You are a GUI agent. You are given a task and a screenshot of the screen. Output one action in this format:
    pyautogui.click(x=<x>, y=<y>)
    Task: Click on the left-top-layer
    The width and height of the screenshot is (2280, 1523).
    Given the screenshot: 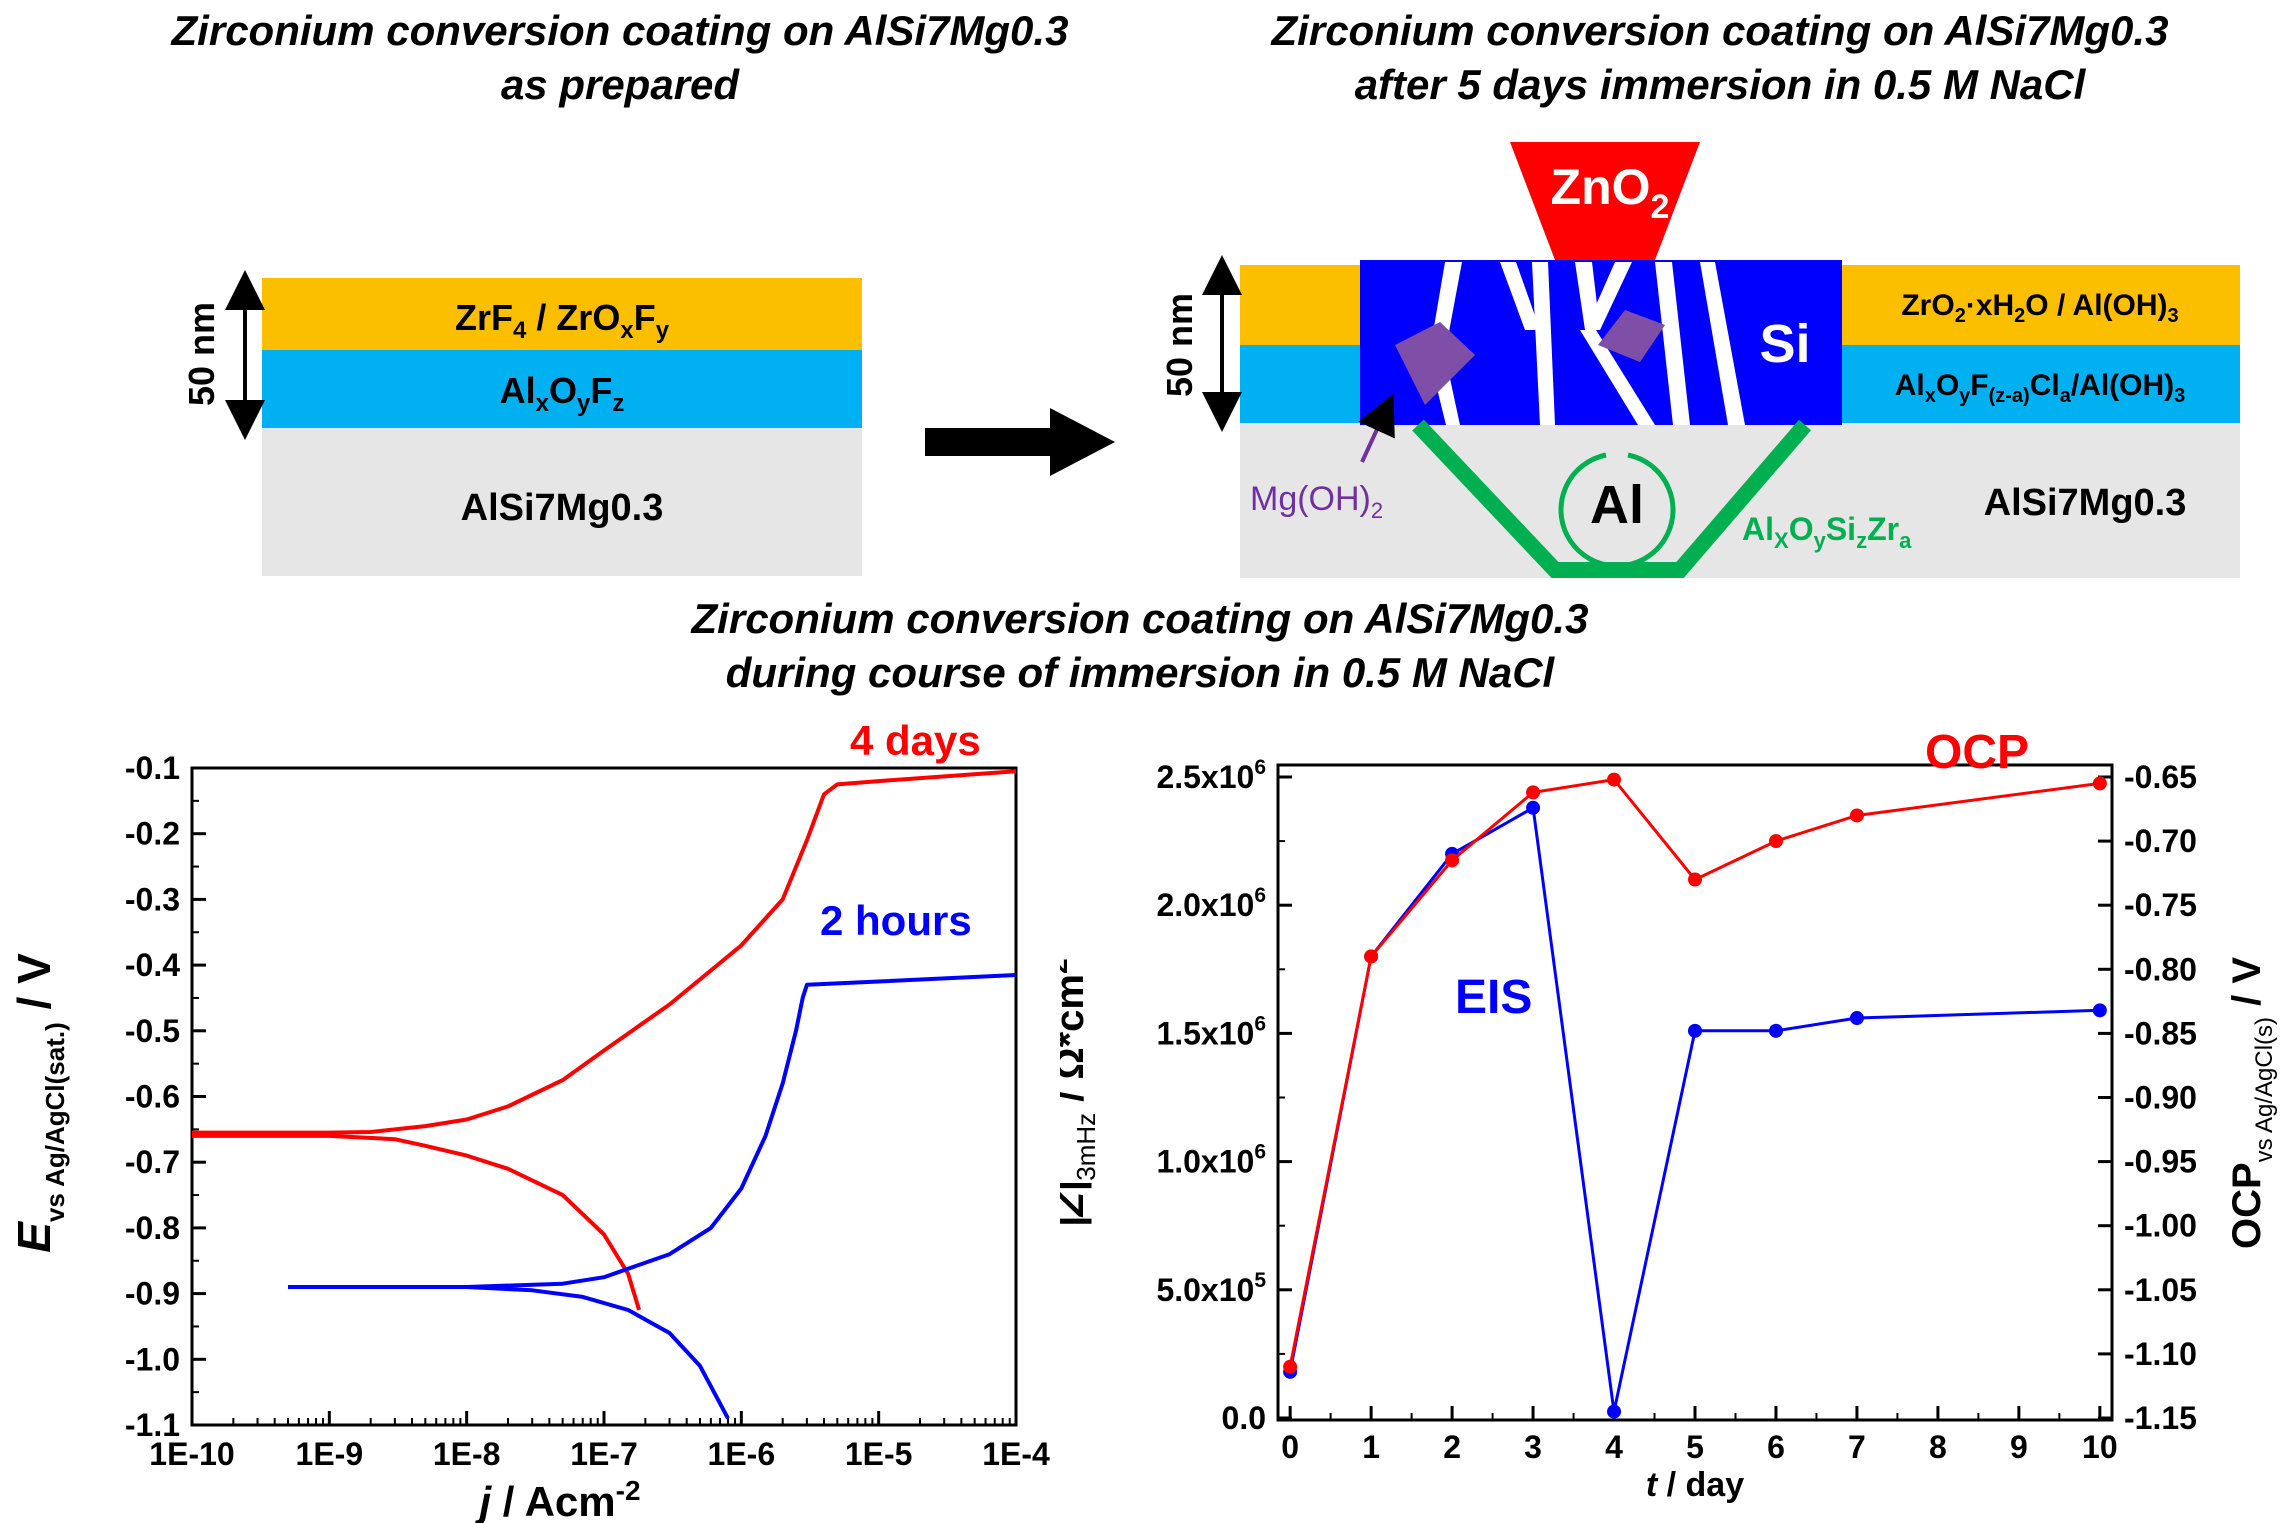 What is the action you would take?
    pyautogui.click(x=562, y=314)
    